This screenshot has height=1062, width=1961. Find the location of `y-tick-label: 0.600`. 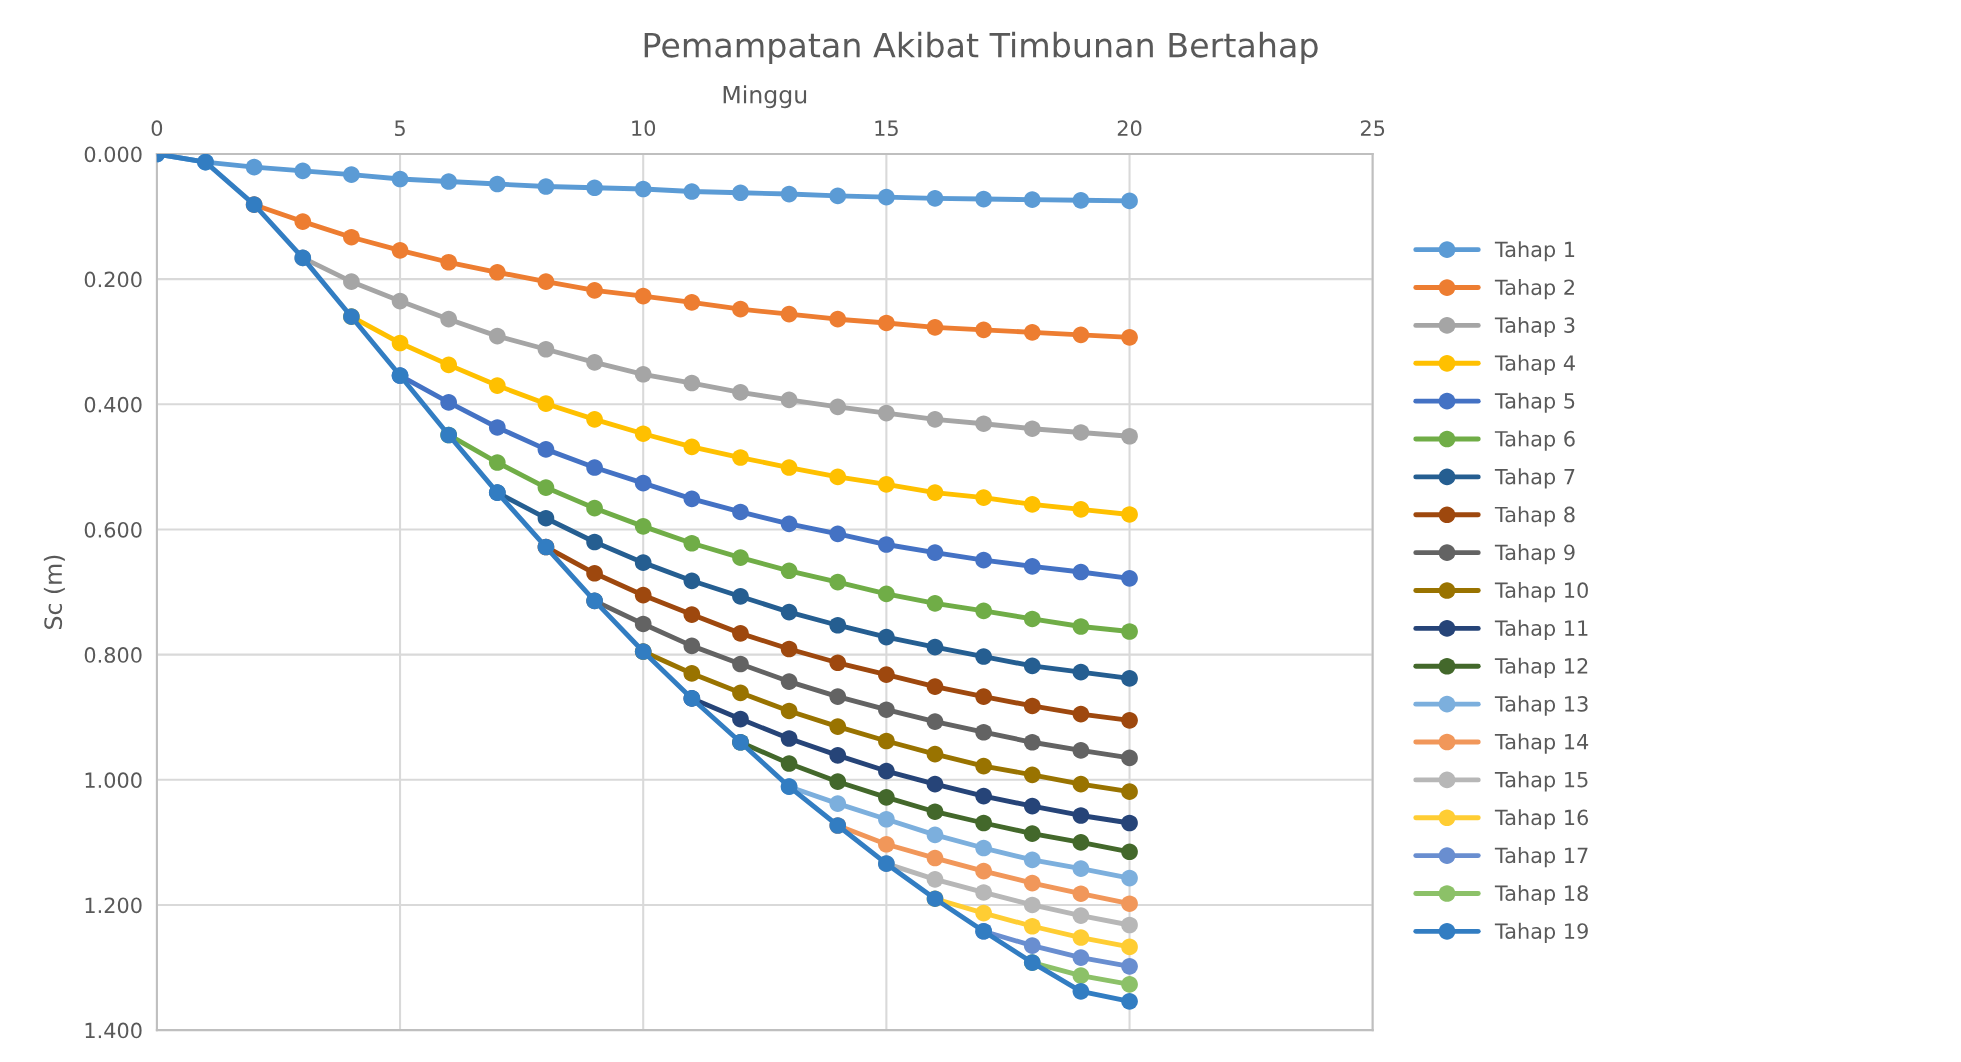

y-tick-label: 0.600 is located at coordinates (113, 529).